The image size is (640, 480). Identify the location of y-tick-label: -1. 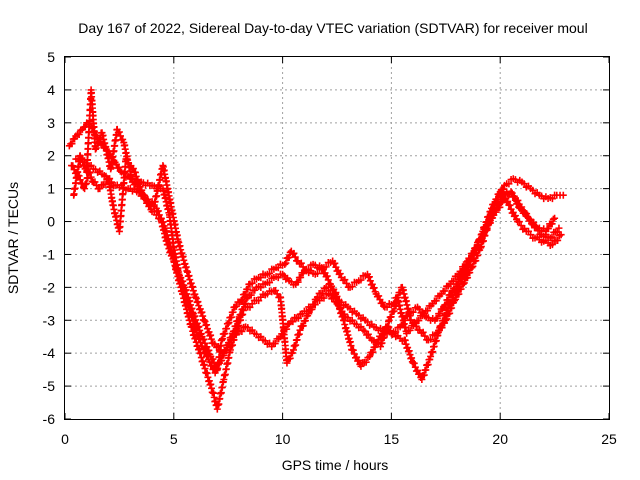
(49, 254).